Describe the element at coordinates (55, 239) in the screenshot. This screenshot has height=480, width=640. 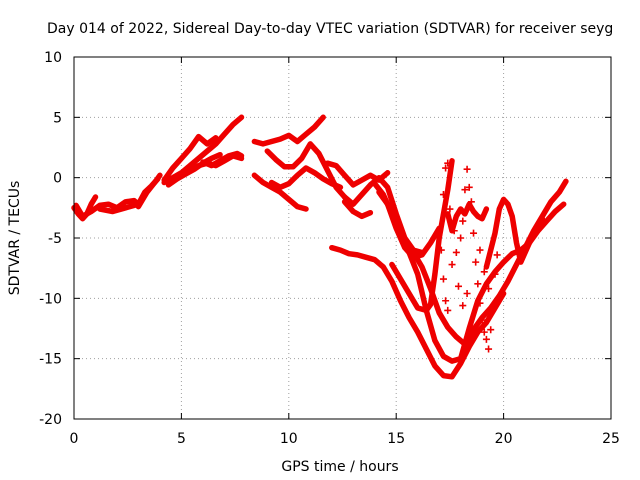
I see `y-tick-label: -5` at that location.